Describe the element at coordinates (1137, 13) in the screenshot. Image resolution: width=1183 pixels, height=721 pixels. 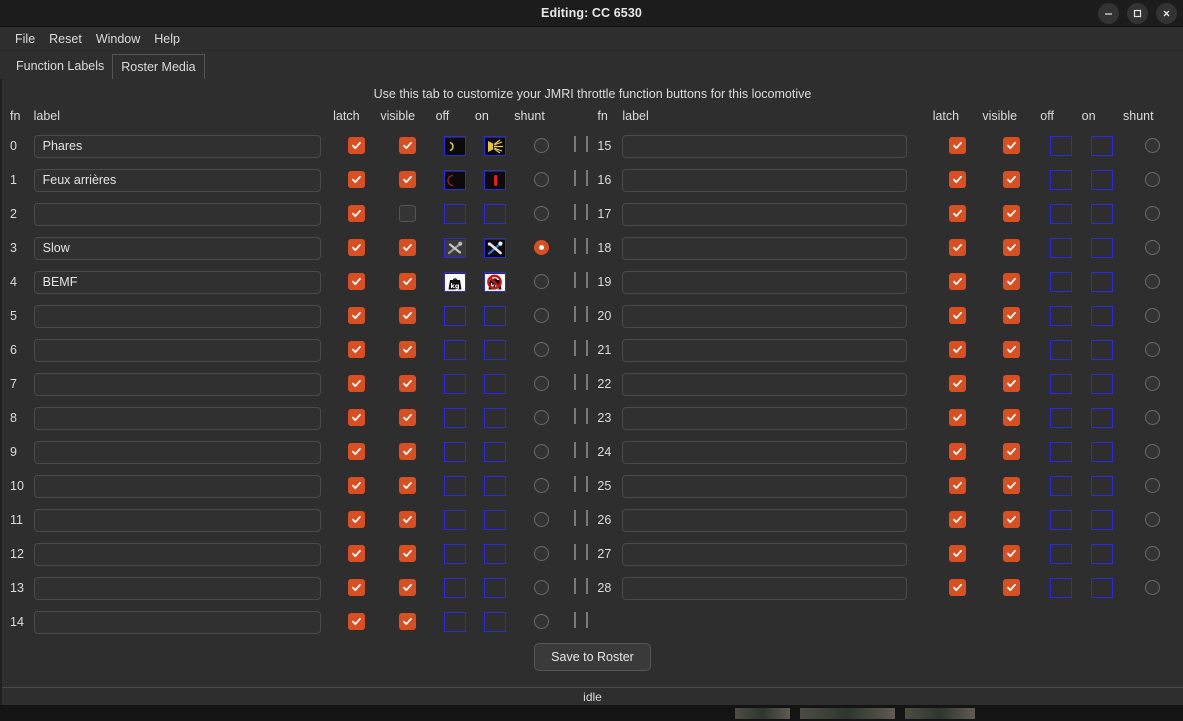
I see `maximize-icon` at that location.